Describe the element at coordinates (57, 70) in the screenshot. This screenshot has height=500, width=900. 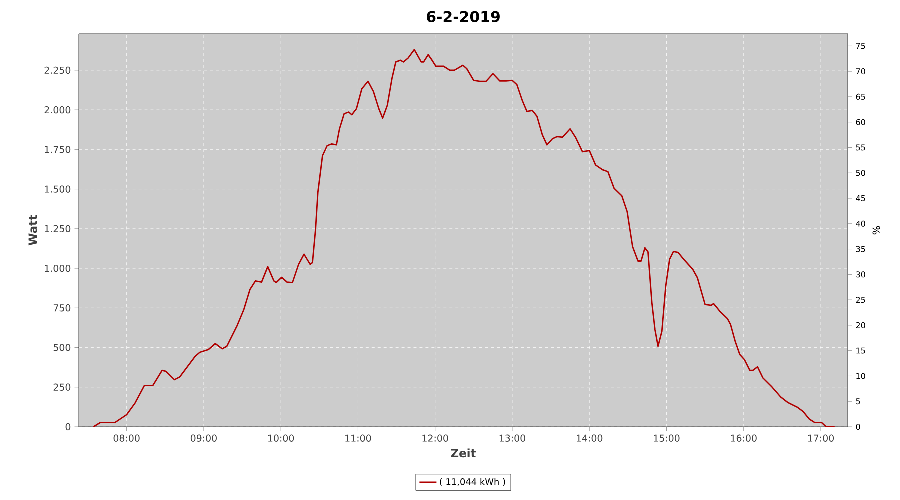
I see `y-tick-label: 2.250` at that location.